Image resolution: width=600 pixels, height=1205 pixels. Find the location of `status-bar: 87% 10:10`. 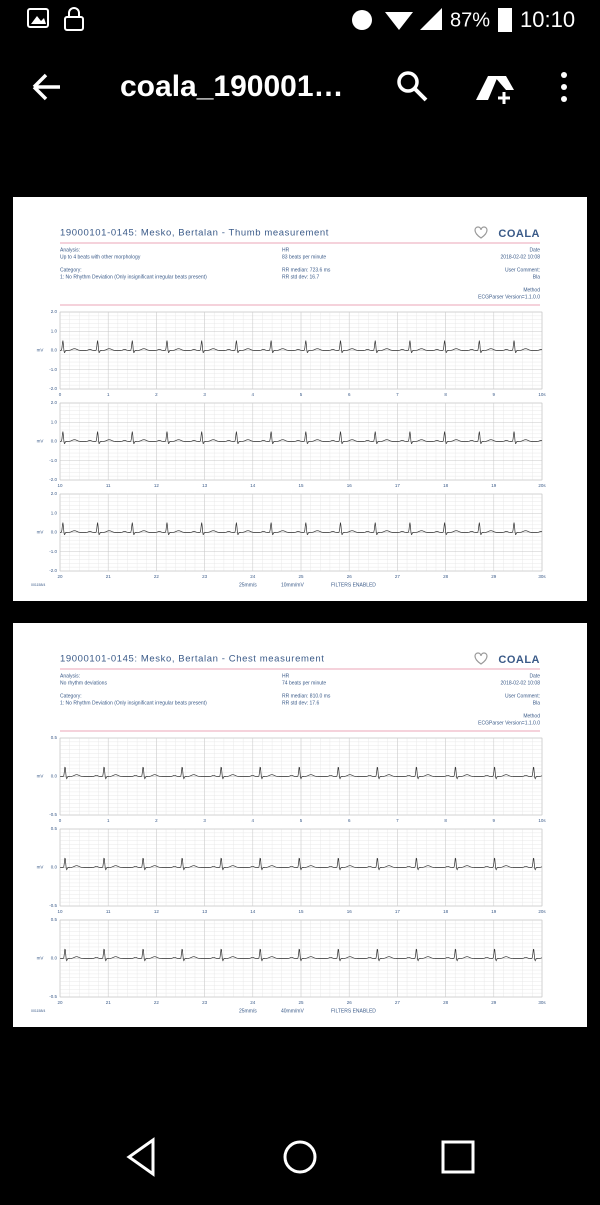

status-bar: 87% 10:10 is located at coordinates (300, 20).